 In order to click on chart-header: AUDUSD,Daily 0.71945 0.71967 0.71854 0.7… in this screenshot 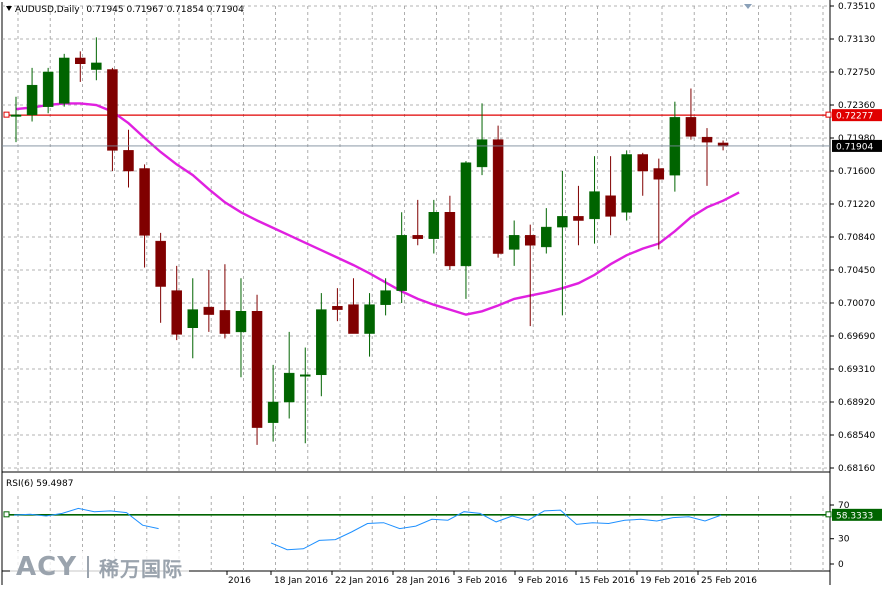, I will do `click(125, 10)`.